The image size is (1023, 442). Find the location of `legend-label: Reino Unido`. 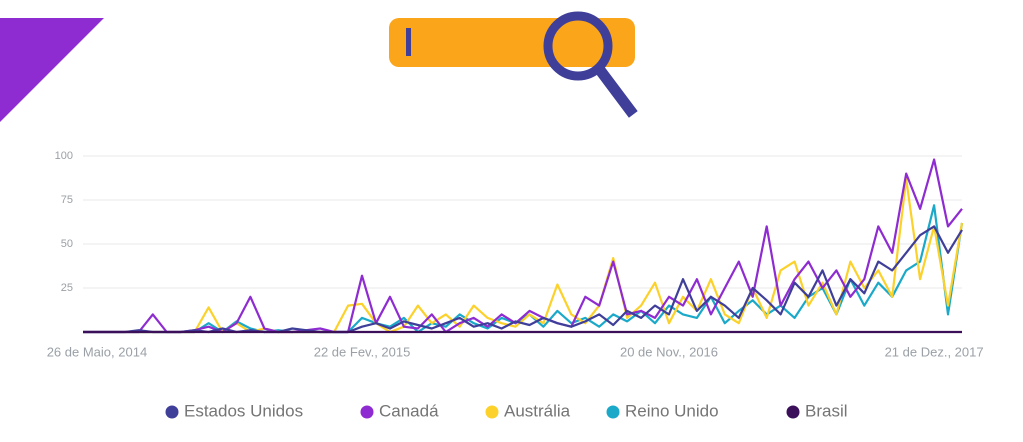

legend-label: Reino Unido is located at coordinates (672, 410).